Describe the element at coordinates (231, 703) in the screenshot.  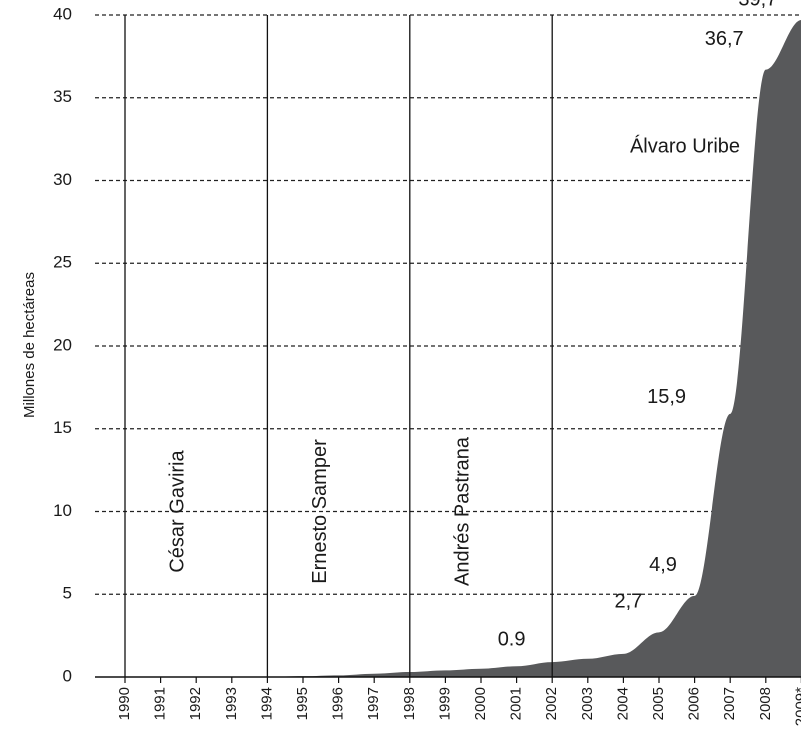
I see `x-tick-label: 1993` at that location.